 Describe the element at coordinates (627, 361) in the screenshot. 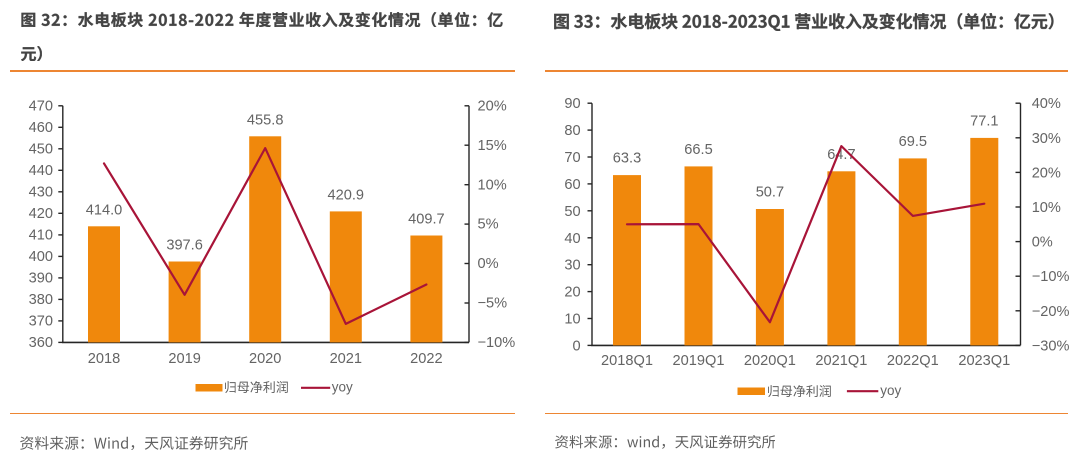

I see `svg-text: 2018Q1` at that location.